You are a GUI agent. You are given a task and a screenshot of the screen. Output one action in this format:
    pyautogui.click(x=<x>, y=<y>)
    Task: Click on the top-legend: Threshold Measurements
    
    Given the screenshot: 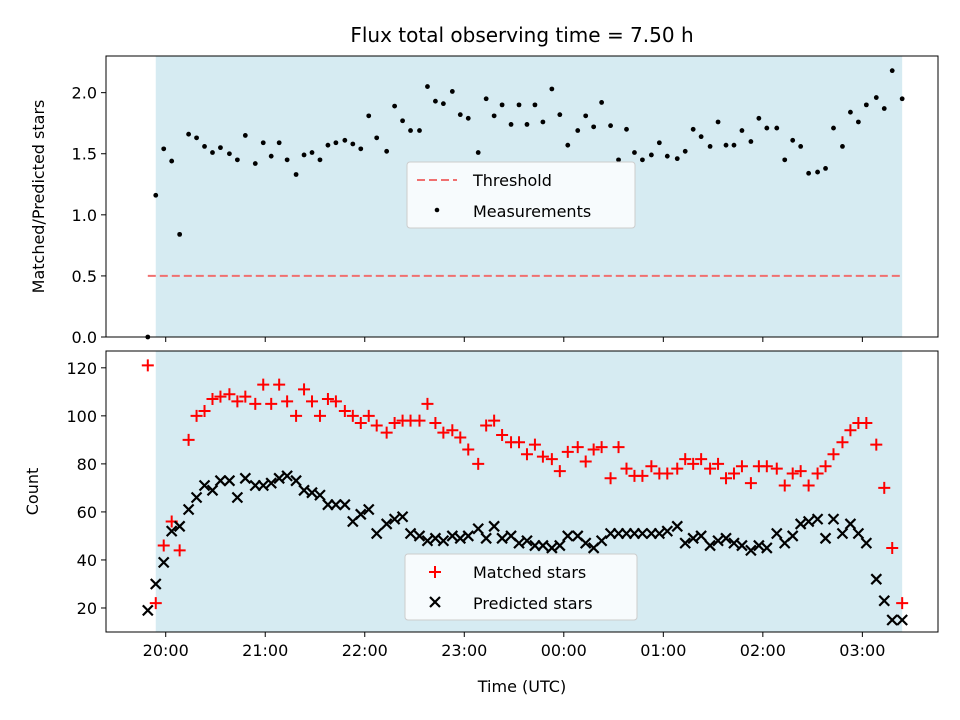 What is the action you would take?
    pyautogui.click(x=521, y=195)
    